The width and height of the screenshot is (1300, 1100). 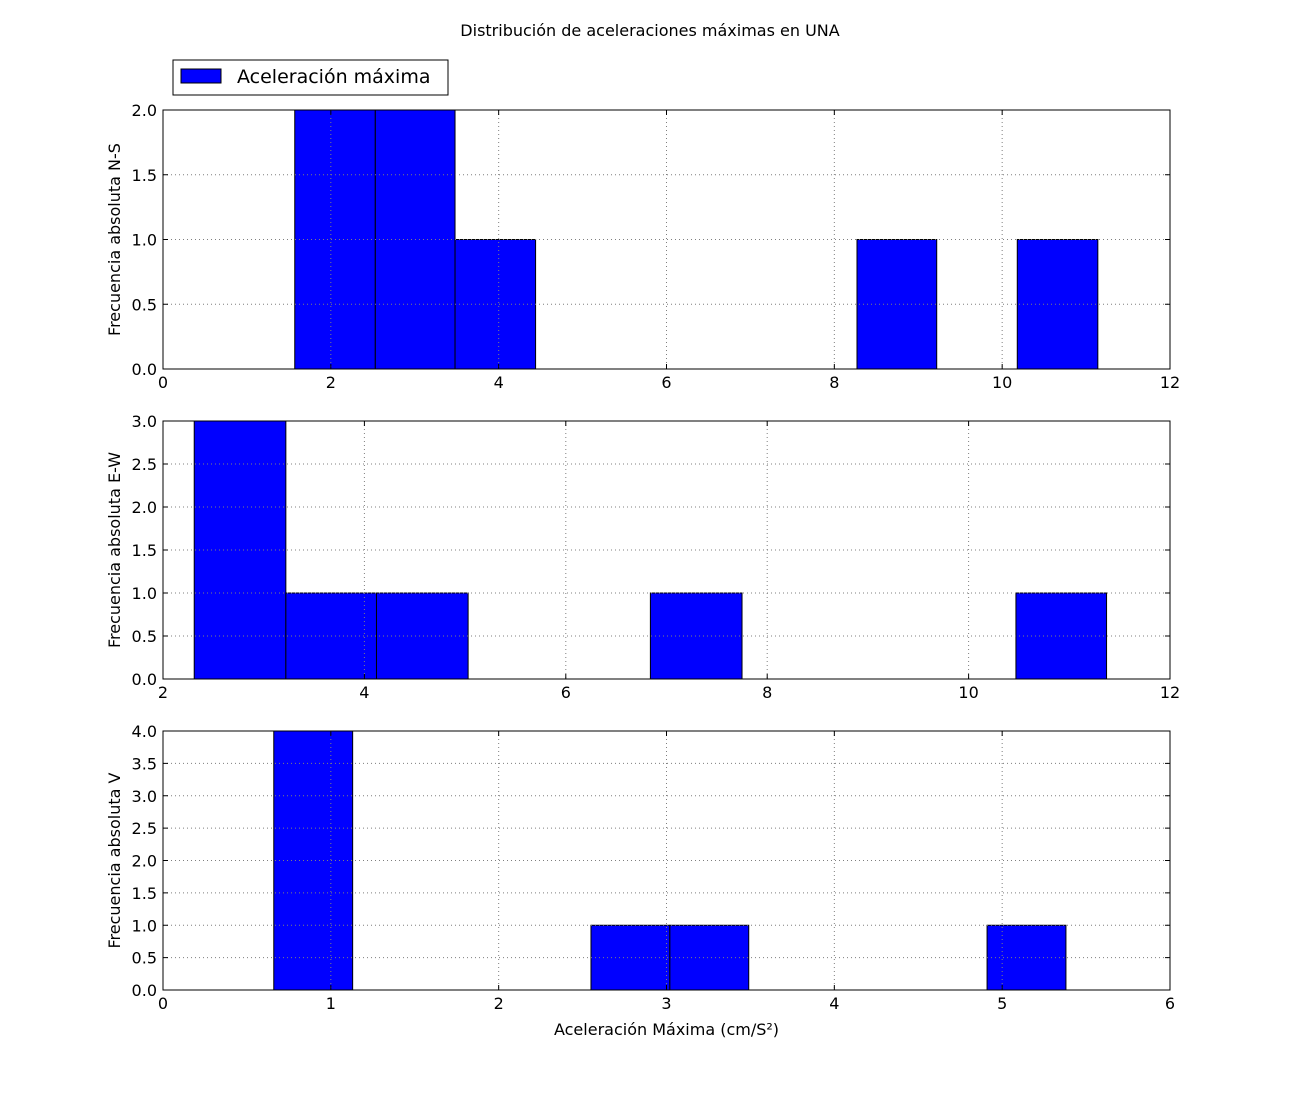 What do you see at coordinates (144, 763) in the screenshot?
I see `y-tick-label: 3.5` at bounding box center [144, 763].